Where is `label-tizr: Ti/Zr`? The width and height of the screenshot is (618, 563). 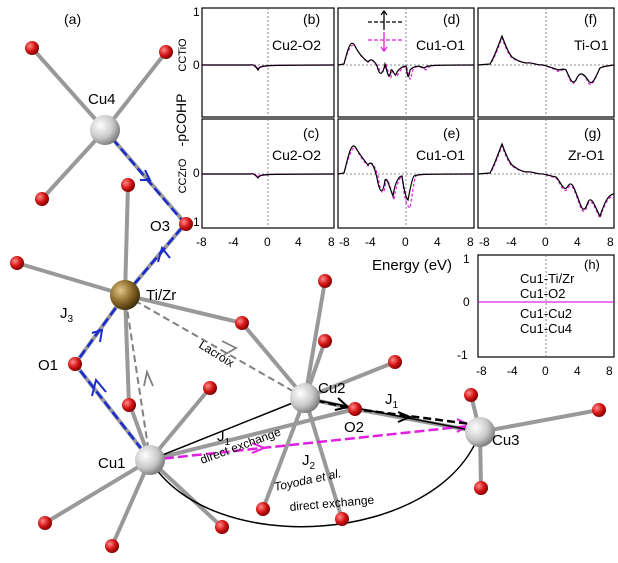 label-tizr: Ti/Zr is located at coordinates (161, 295).